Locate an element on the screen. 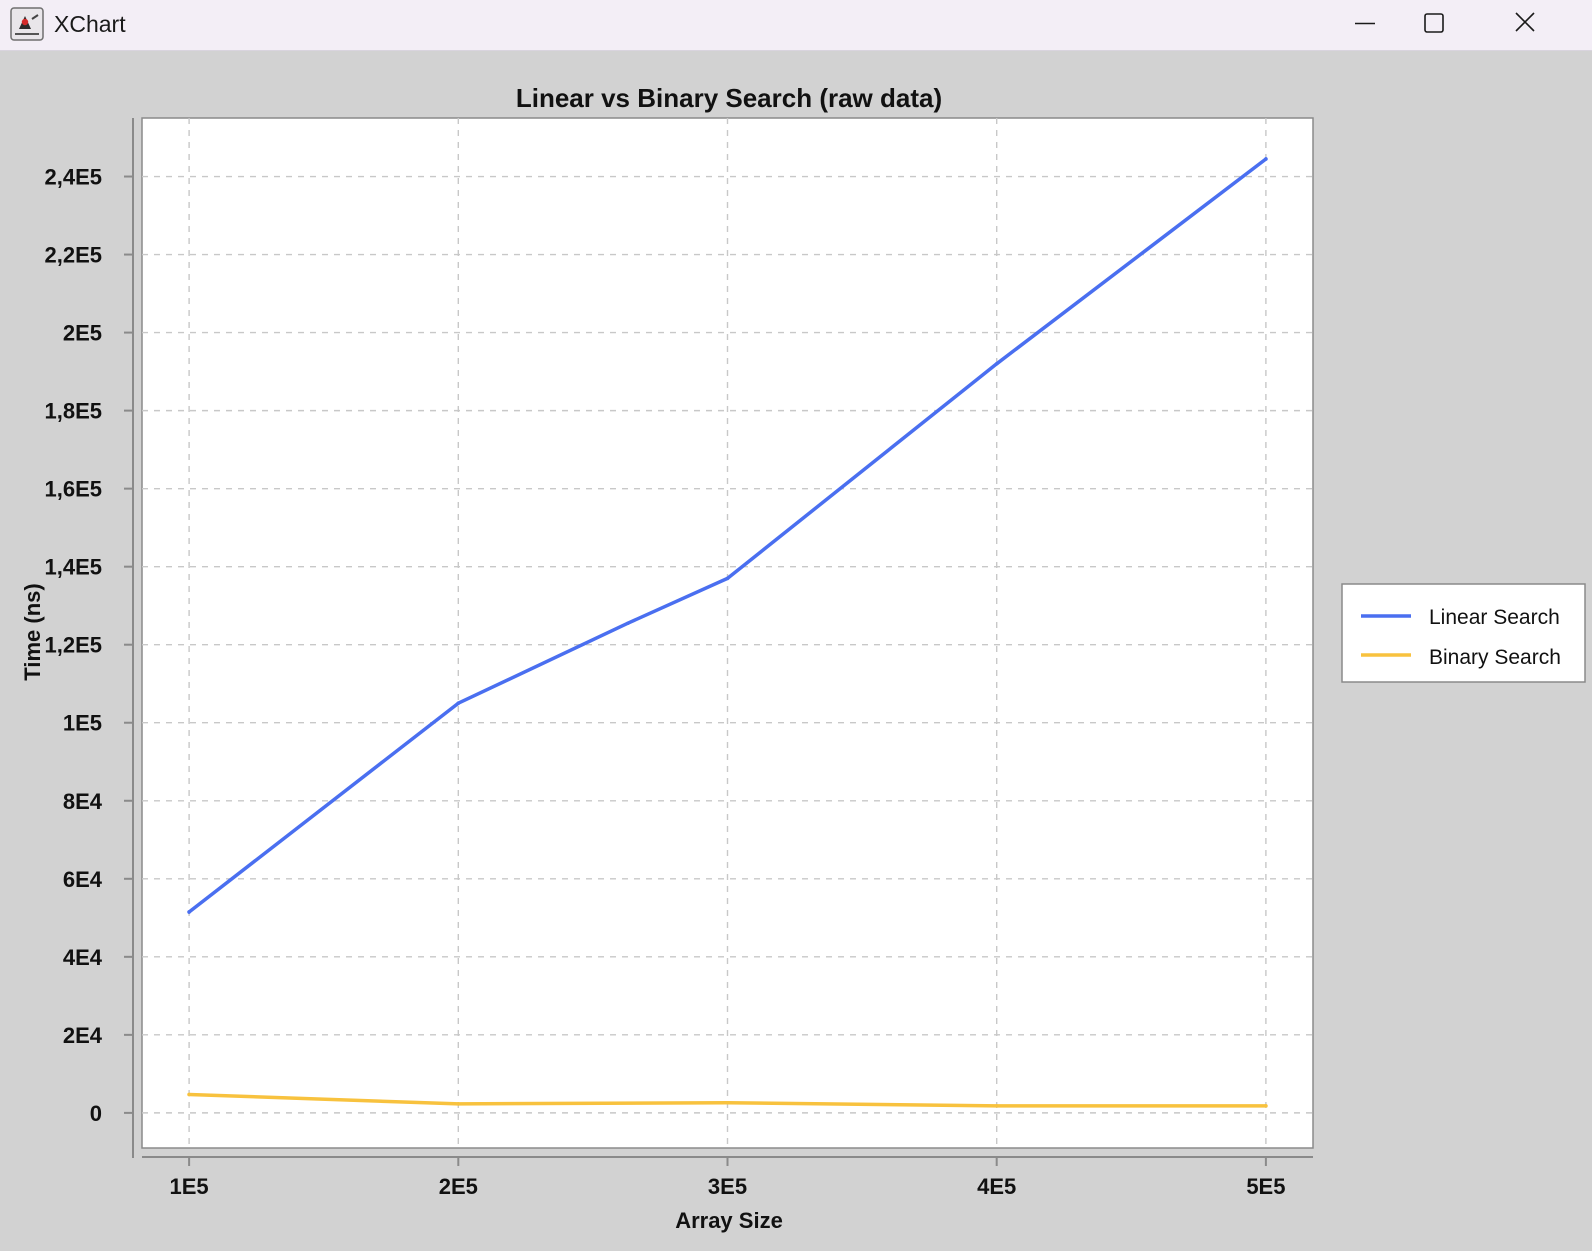 The image size is (1592, 1251). y-tick-label: 2E4 is located at coordinates (83, 1035).